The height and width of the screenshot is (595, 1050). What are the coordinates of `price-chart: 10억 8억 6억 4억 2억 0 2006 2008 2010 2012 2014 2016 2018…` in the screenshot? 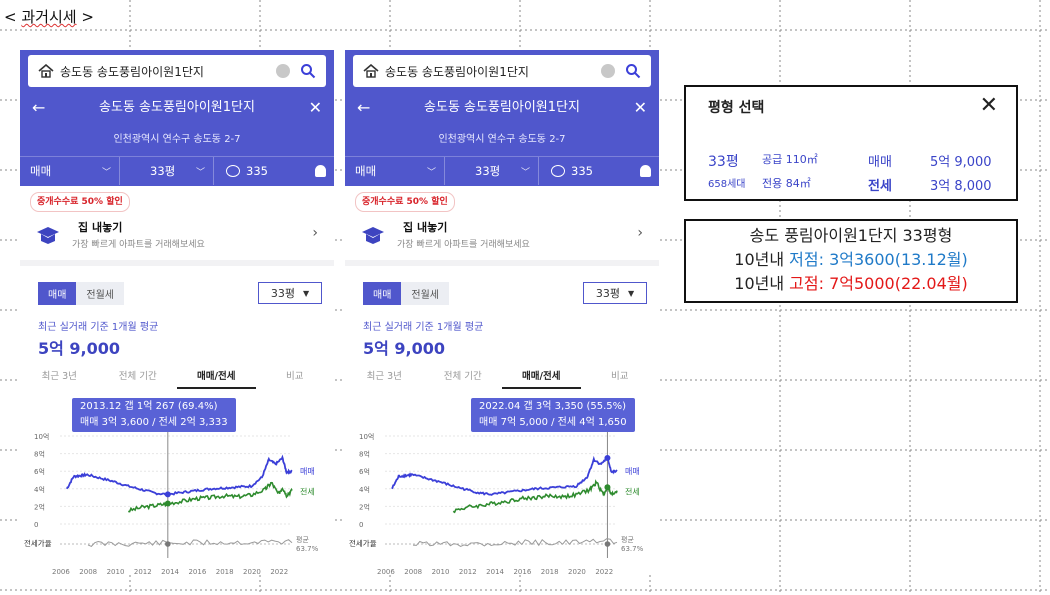 It's located at (496, 502).